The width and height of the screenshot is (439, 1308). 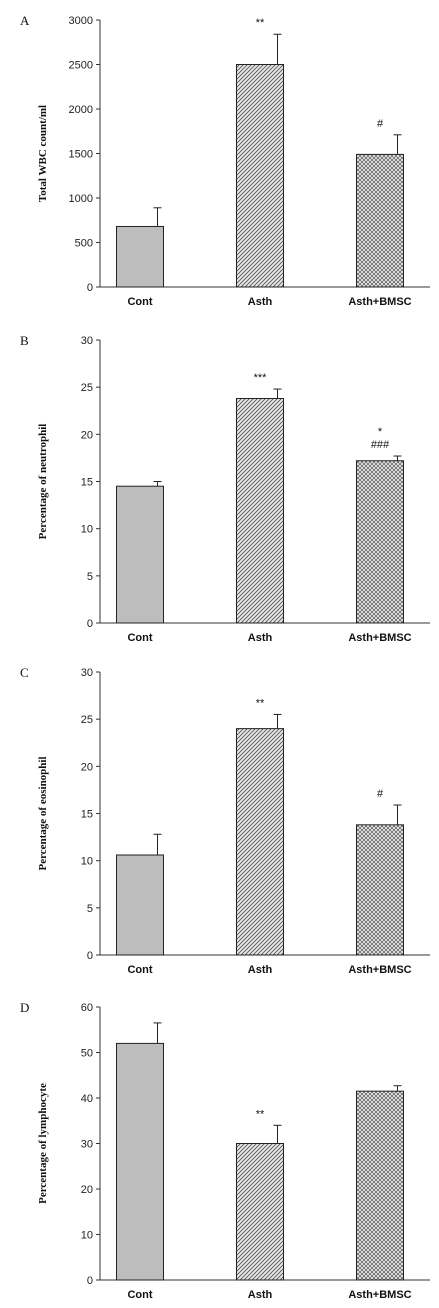 I want to click on panel-b-ytick-label-1: 5, so click(x=90, y=577).